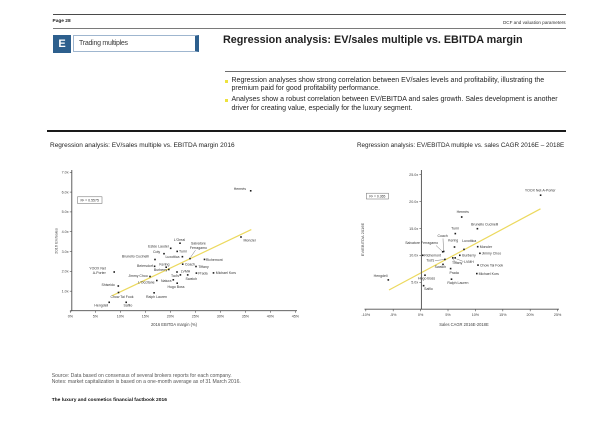 The image size is (600, 424). What do you see at coordinates (377, 196) in the screenshot?
I see `svg-text: R² = 0.365` at bounding box center [377, 196].